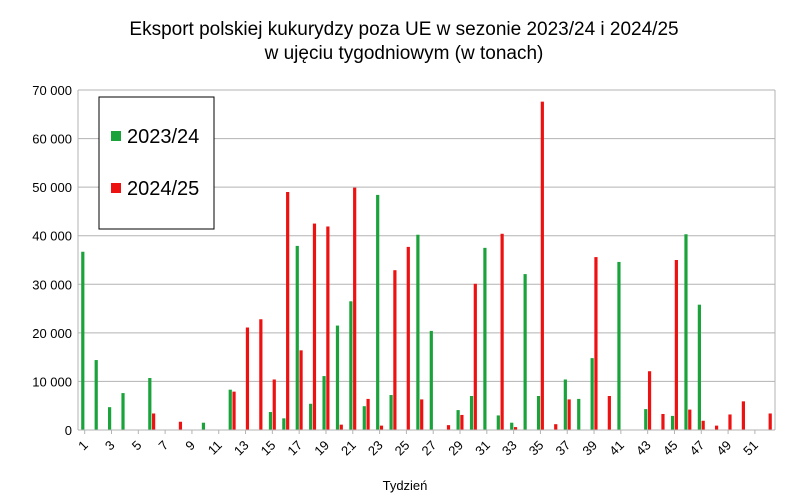 The image size is (803, 504). I want to click on y-tick-label: 70 000, so click(52, 90).